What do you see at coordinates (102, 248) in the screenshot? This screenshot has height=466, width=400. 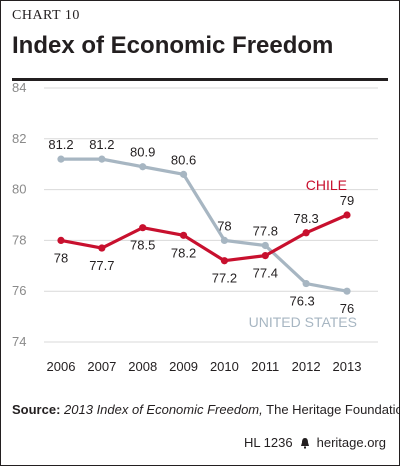 I see `point-chile-2007` at bounding box center [102, 248].